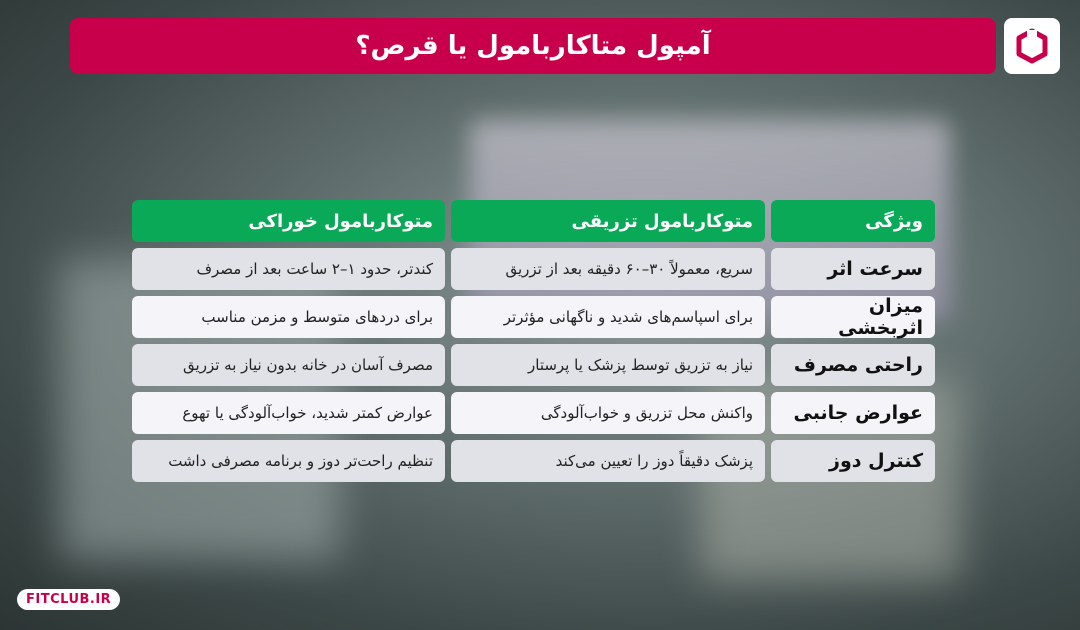 This screenshot has height=630, width=1080. Describe the element at coordinates (853, 365) in the screenshot. I see `feature-cell: راحتی مصرف` at that location.